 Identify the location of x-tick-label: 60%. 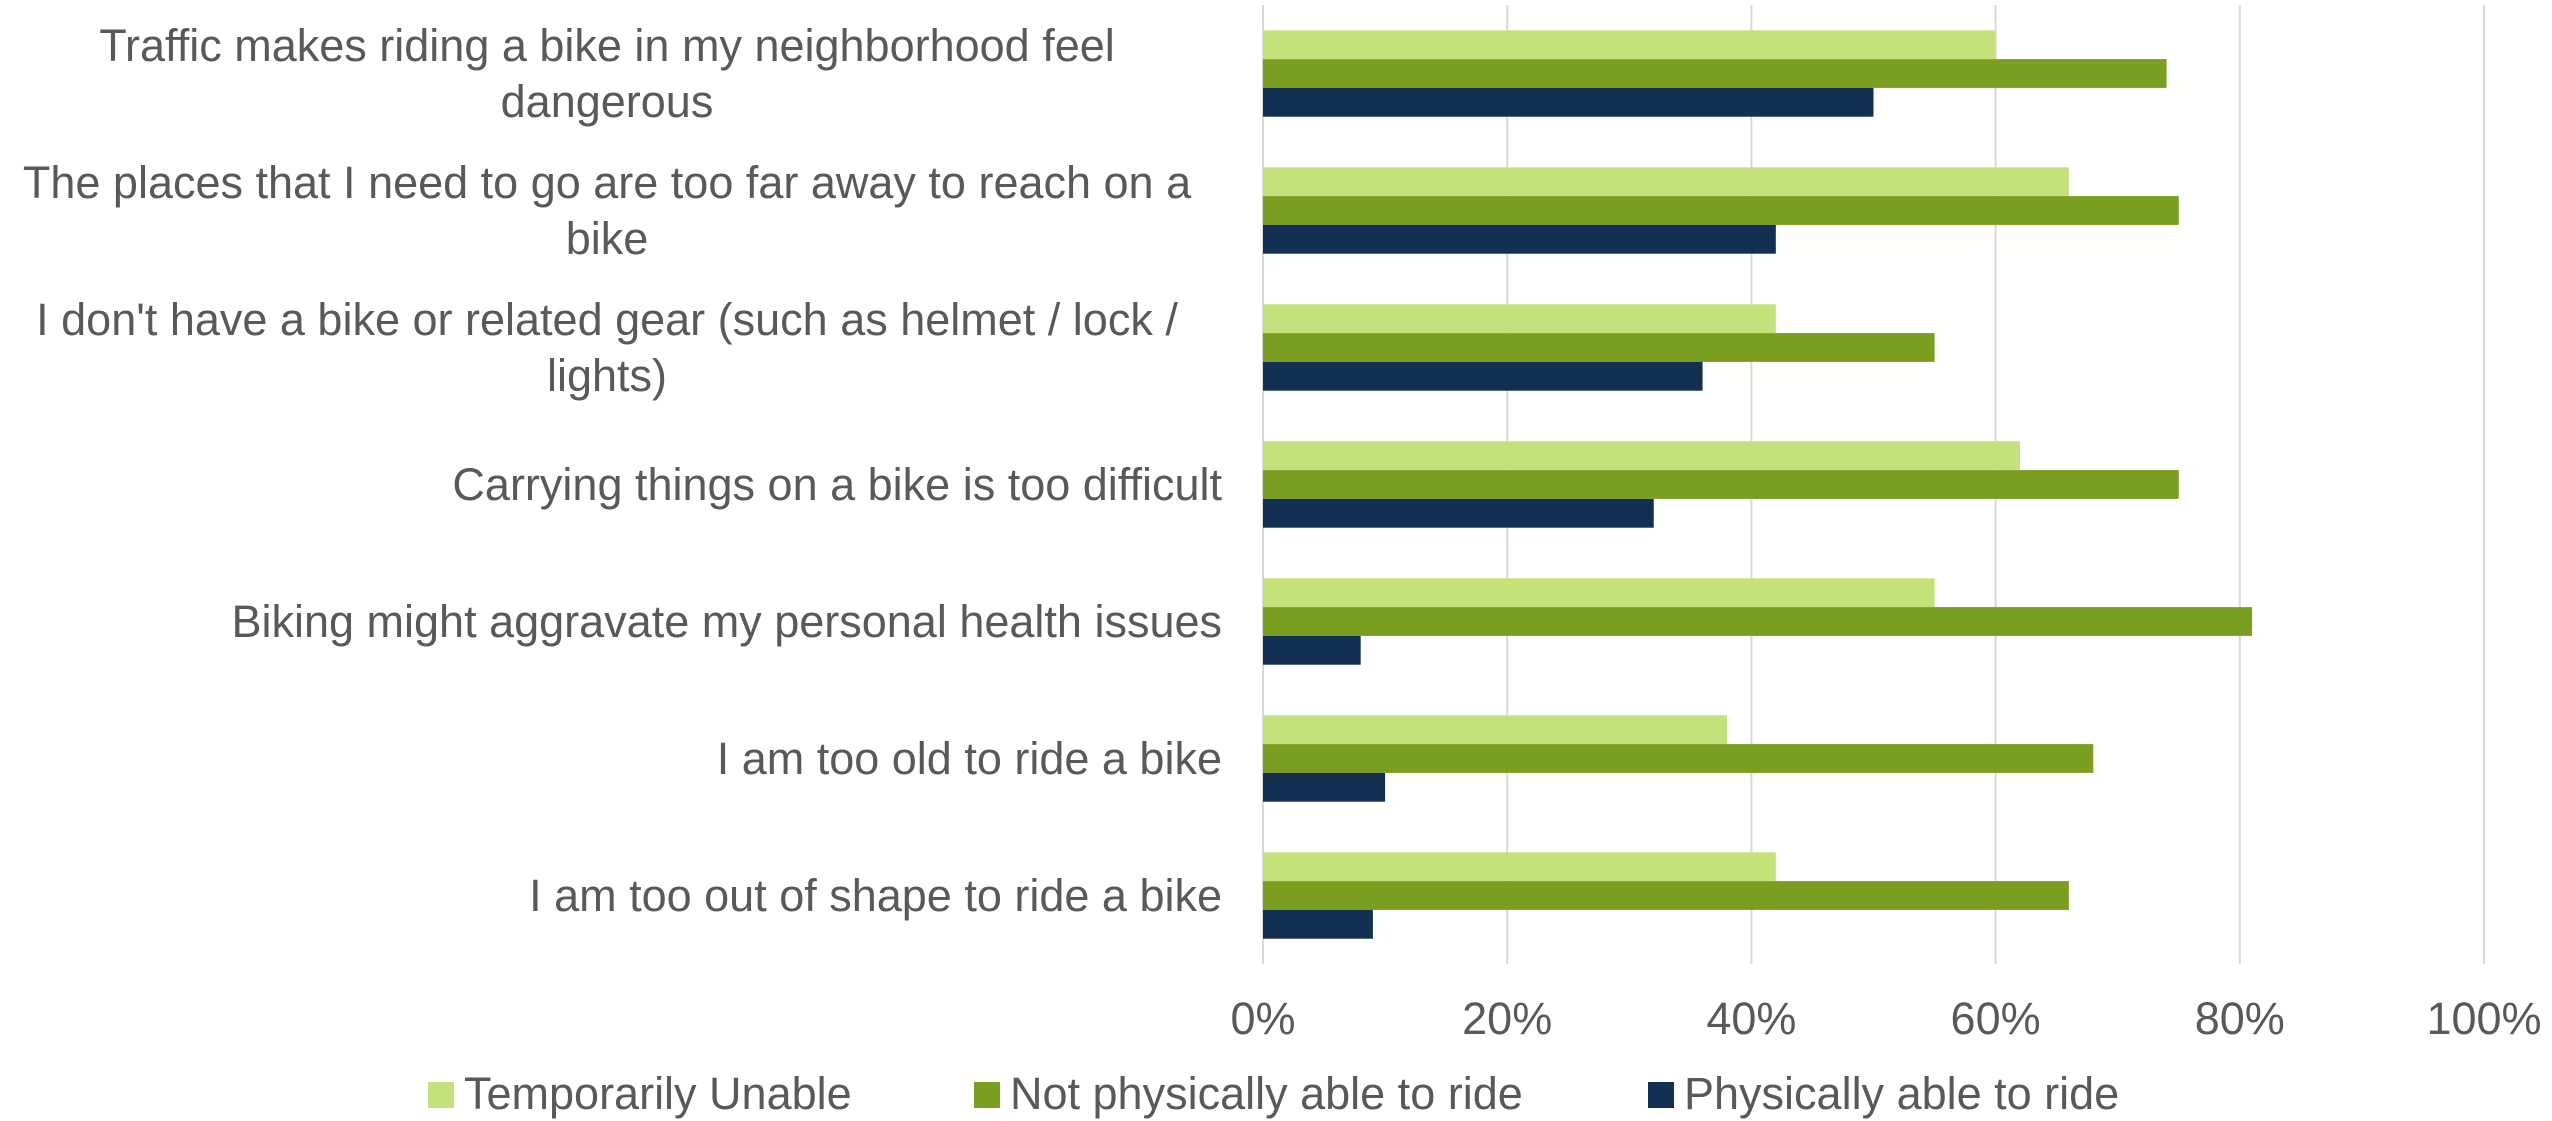
(1996, 1018).